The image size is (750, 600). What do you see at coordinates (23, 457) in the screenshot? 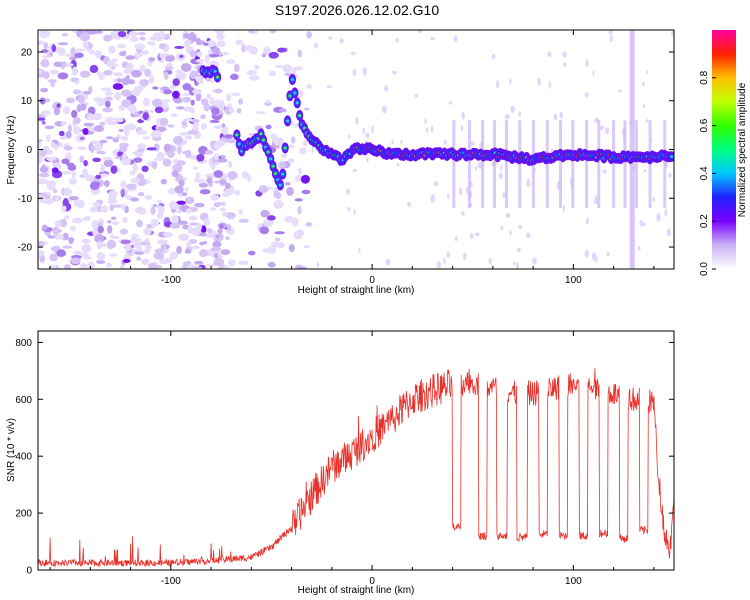
I see `y-tick-label: 400` at bounding box center [23, 457].